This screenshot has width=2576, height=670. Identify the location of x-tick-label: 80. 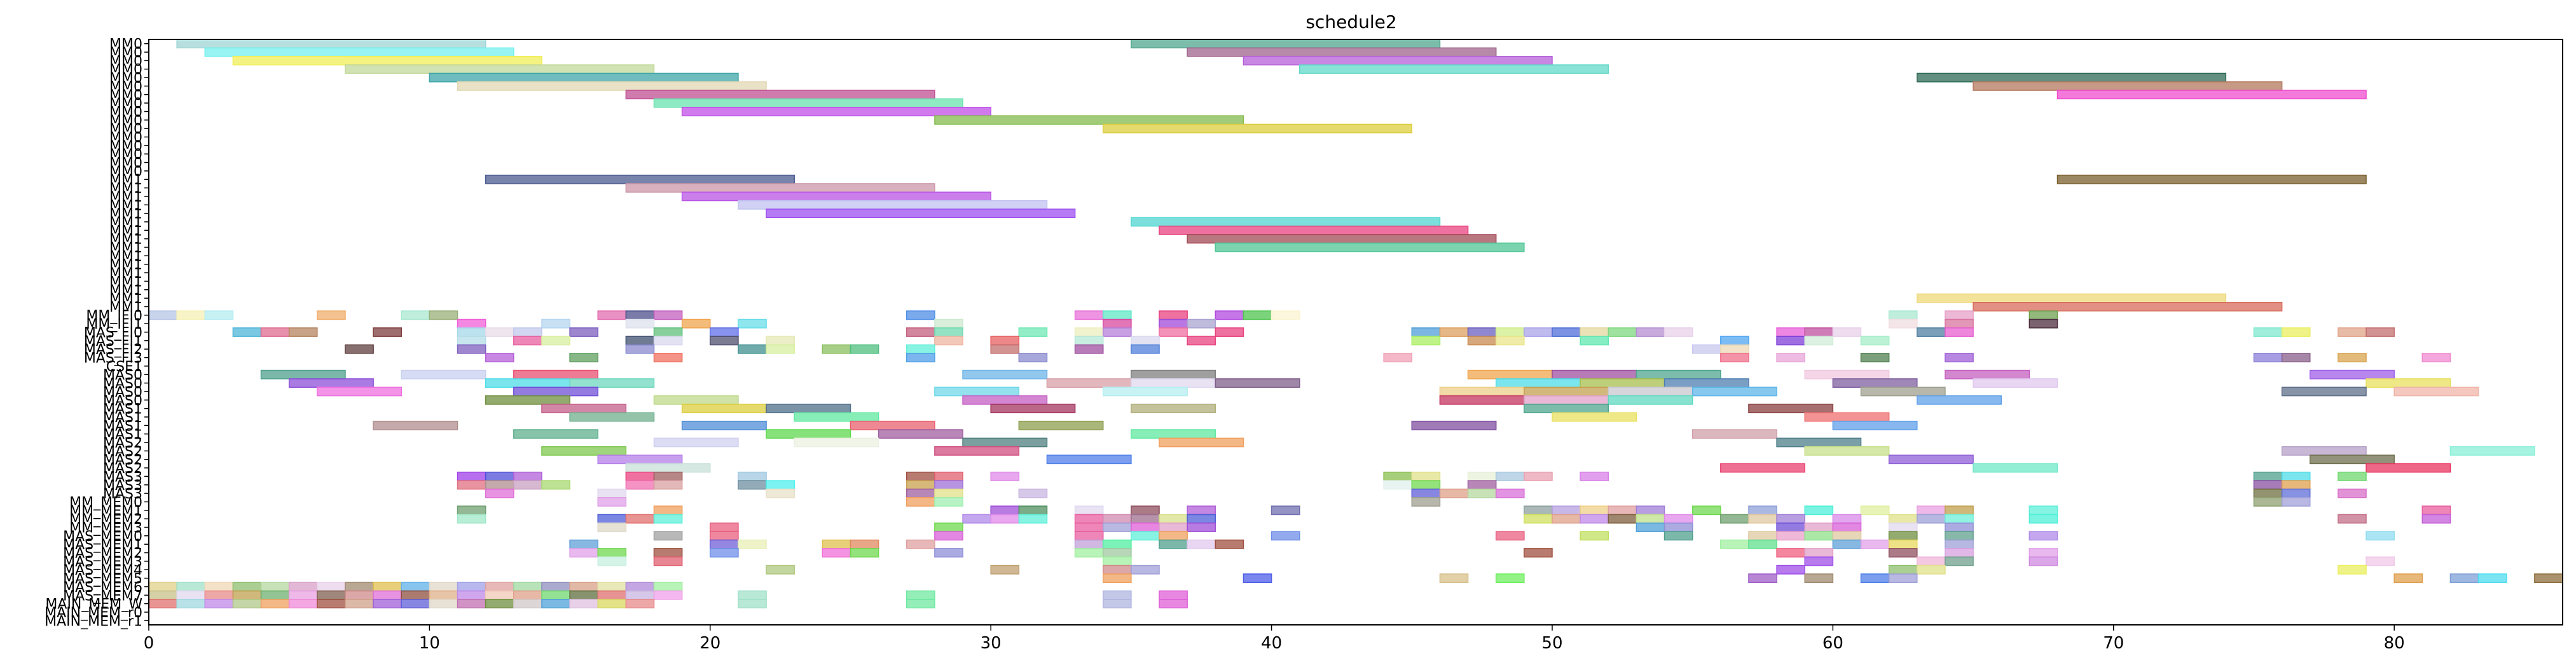
(2394, 643).